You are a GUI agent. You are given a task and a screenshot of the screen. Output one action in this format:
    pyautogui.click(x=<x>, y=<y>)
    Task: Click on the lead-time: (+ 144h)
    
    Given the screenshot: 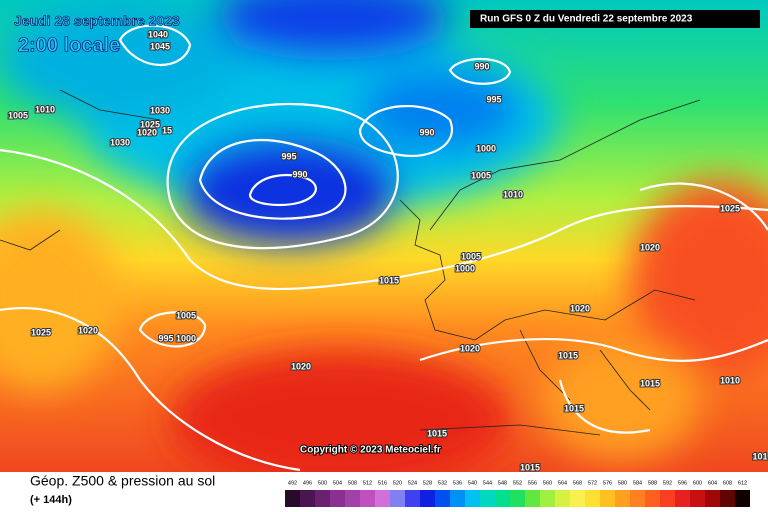 What is the action you would take?
    pyautogui.click(x=51, y=500)
    